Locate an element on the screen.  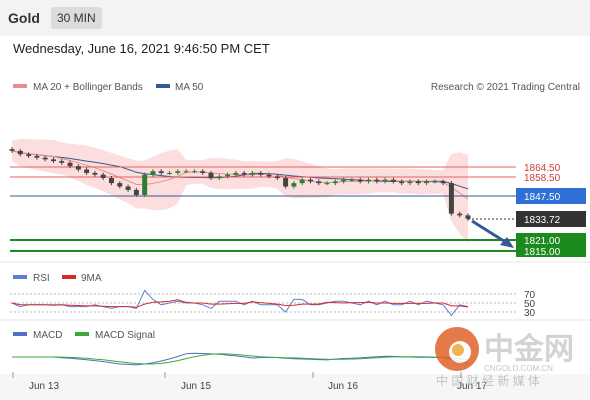
pivot-tag is located at coordinates (551, 196).